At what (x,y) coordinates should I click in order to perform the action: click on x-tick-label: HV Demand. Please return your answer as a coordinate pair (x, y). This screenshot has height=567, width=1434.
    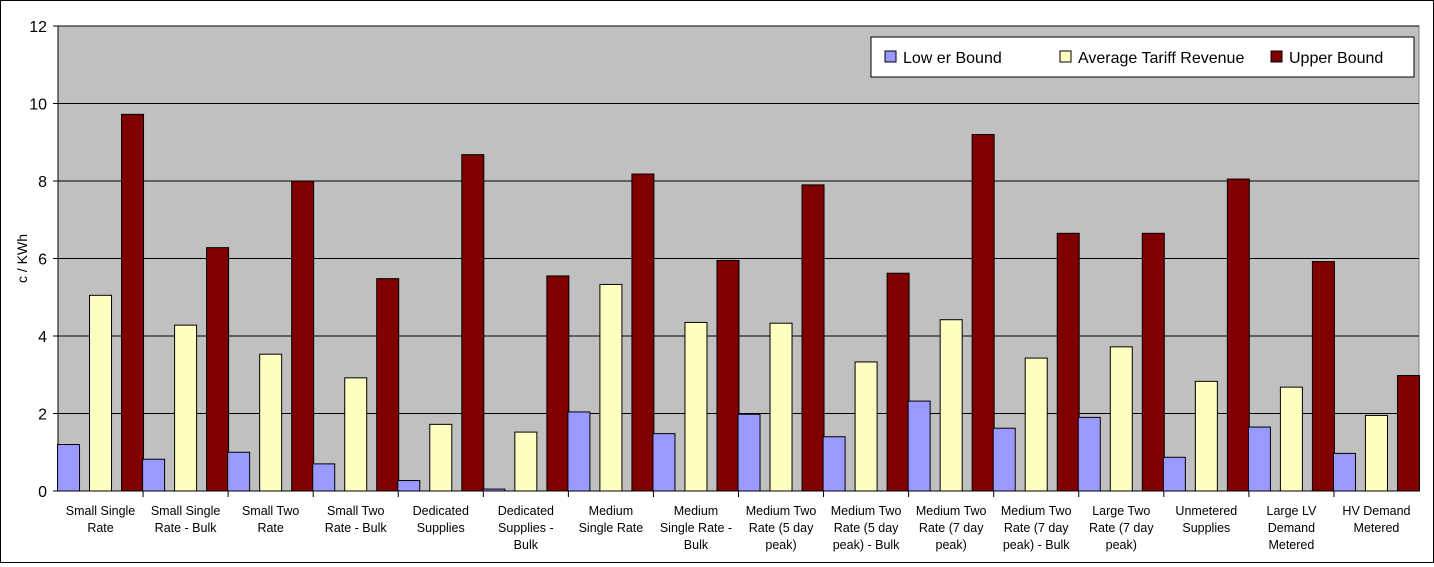
    Looking at the image, I should click on (1376, 511).